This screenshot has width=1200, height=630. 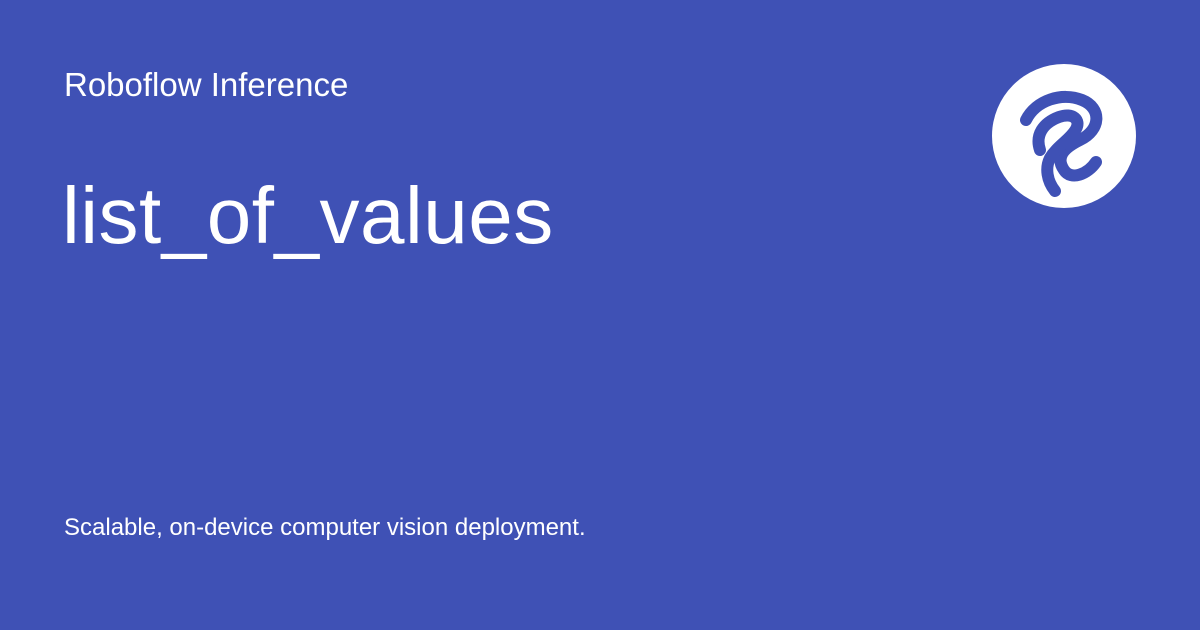 I want to click on roboflow-logo-icon, so click(x=1064, y=136).